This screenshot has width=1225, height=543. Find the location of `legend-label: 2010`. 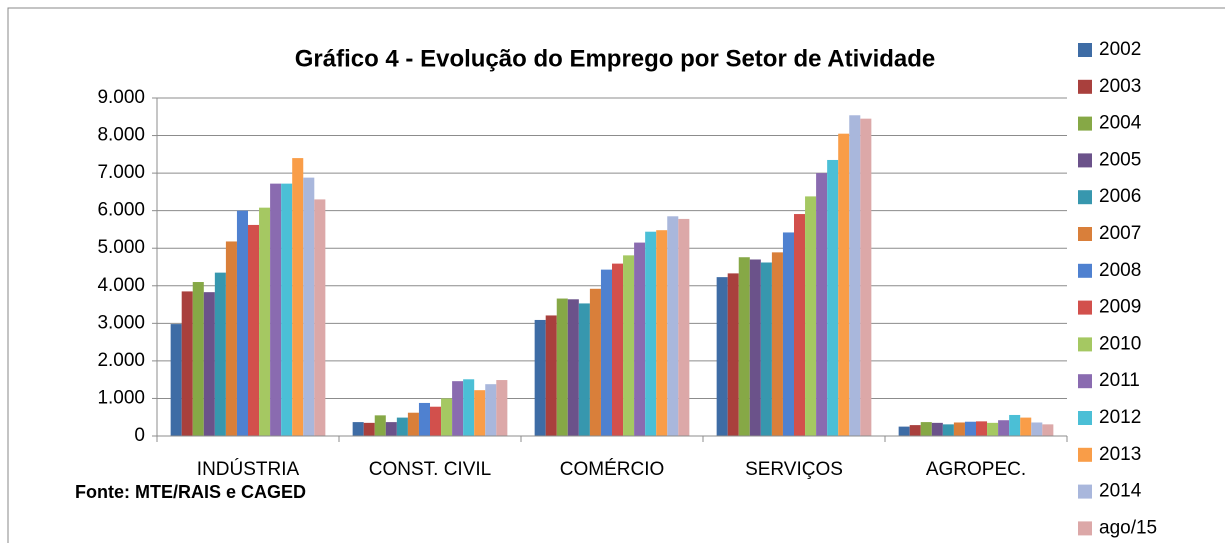

legend-label: 2010 is located at coordinates (1120, 343).